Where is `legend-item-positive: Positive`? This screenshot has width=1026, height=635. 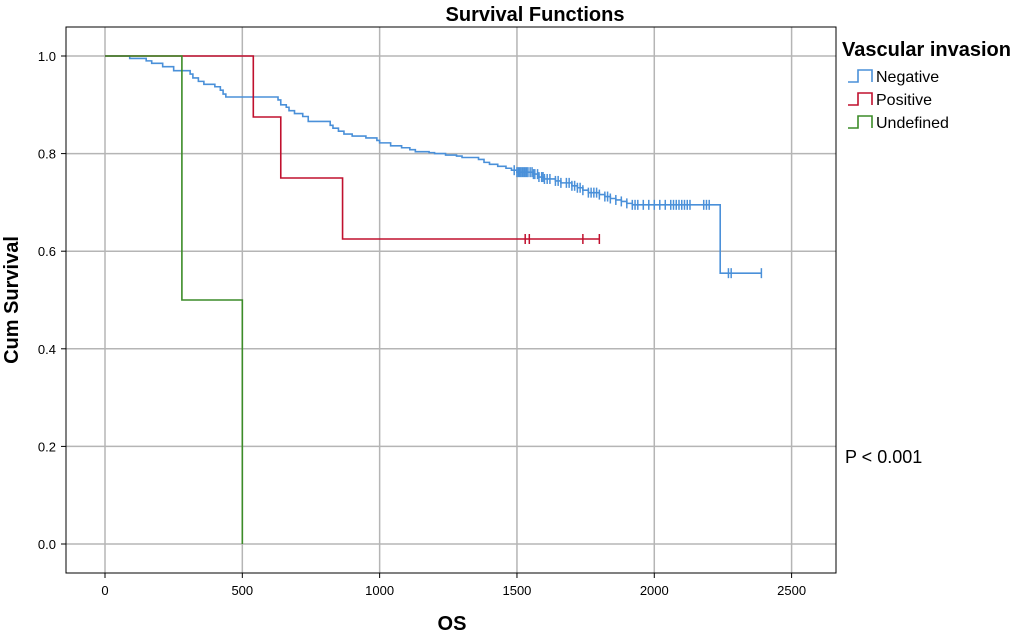 legend-item-positive: Positive is located at coordinates (890, 100).